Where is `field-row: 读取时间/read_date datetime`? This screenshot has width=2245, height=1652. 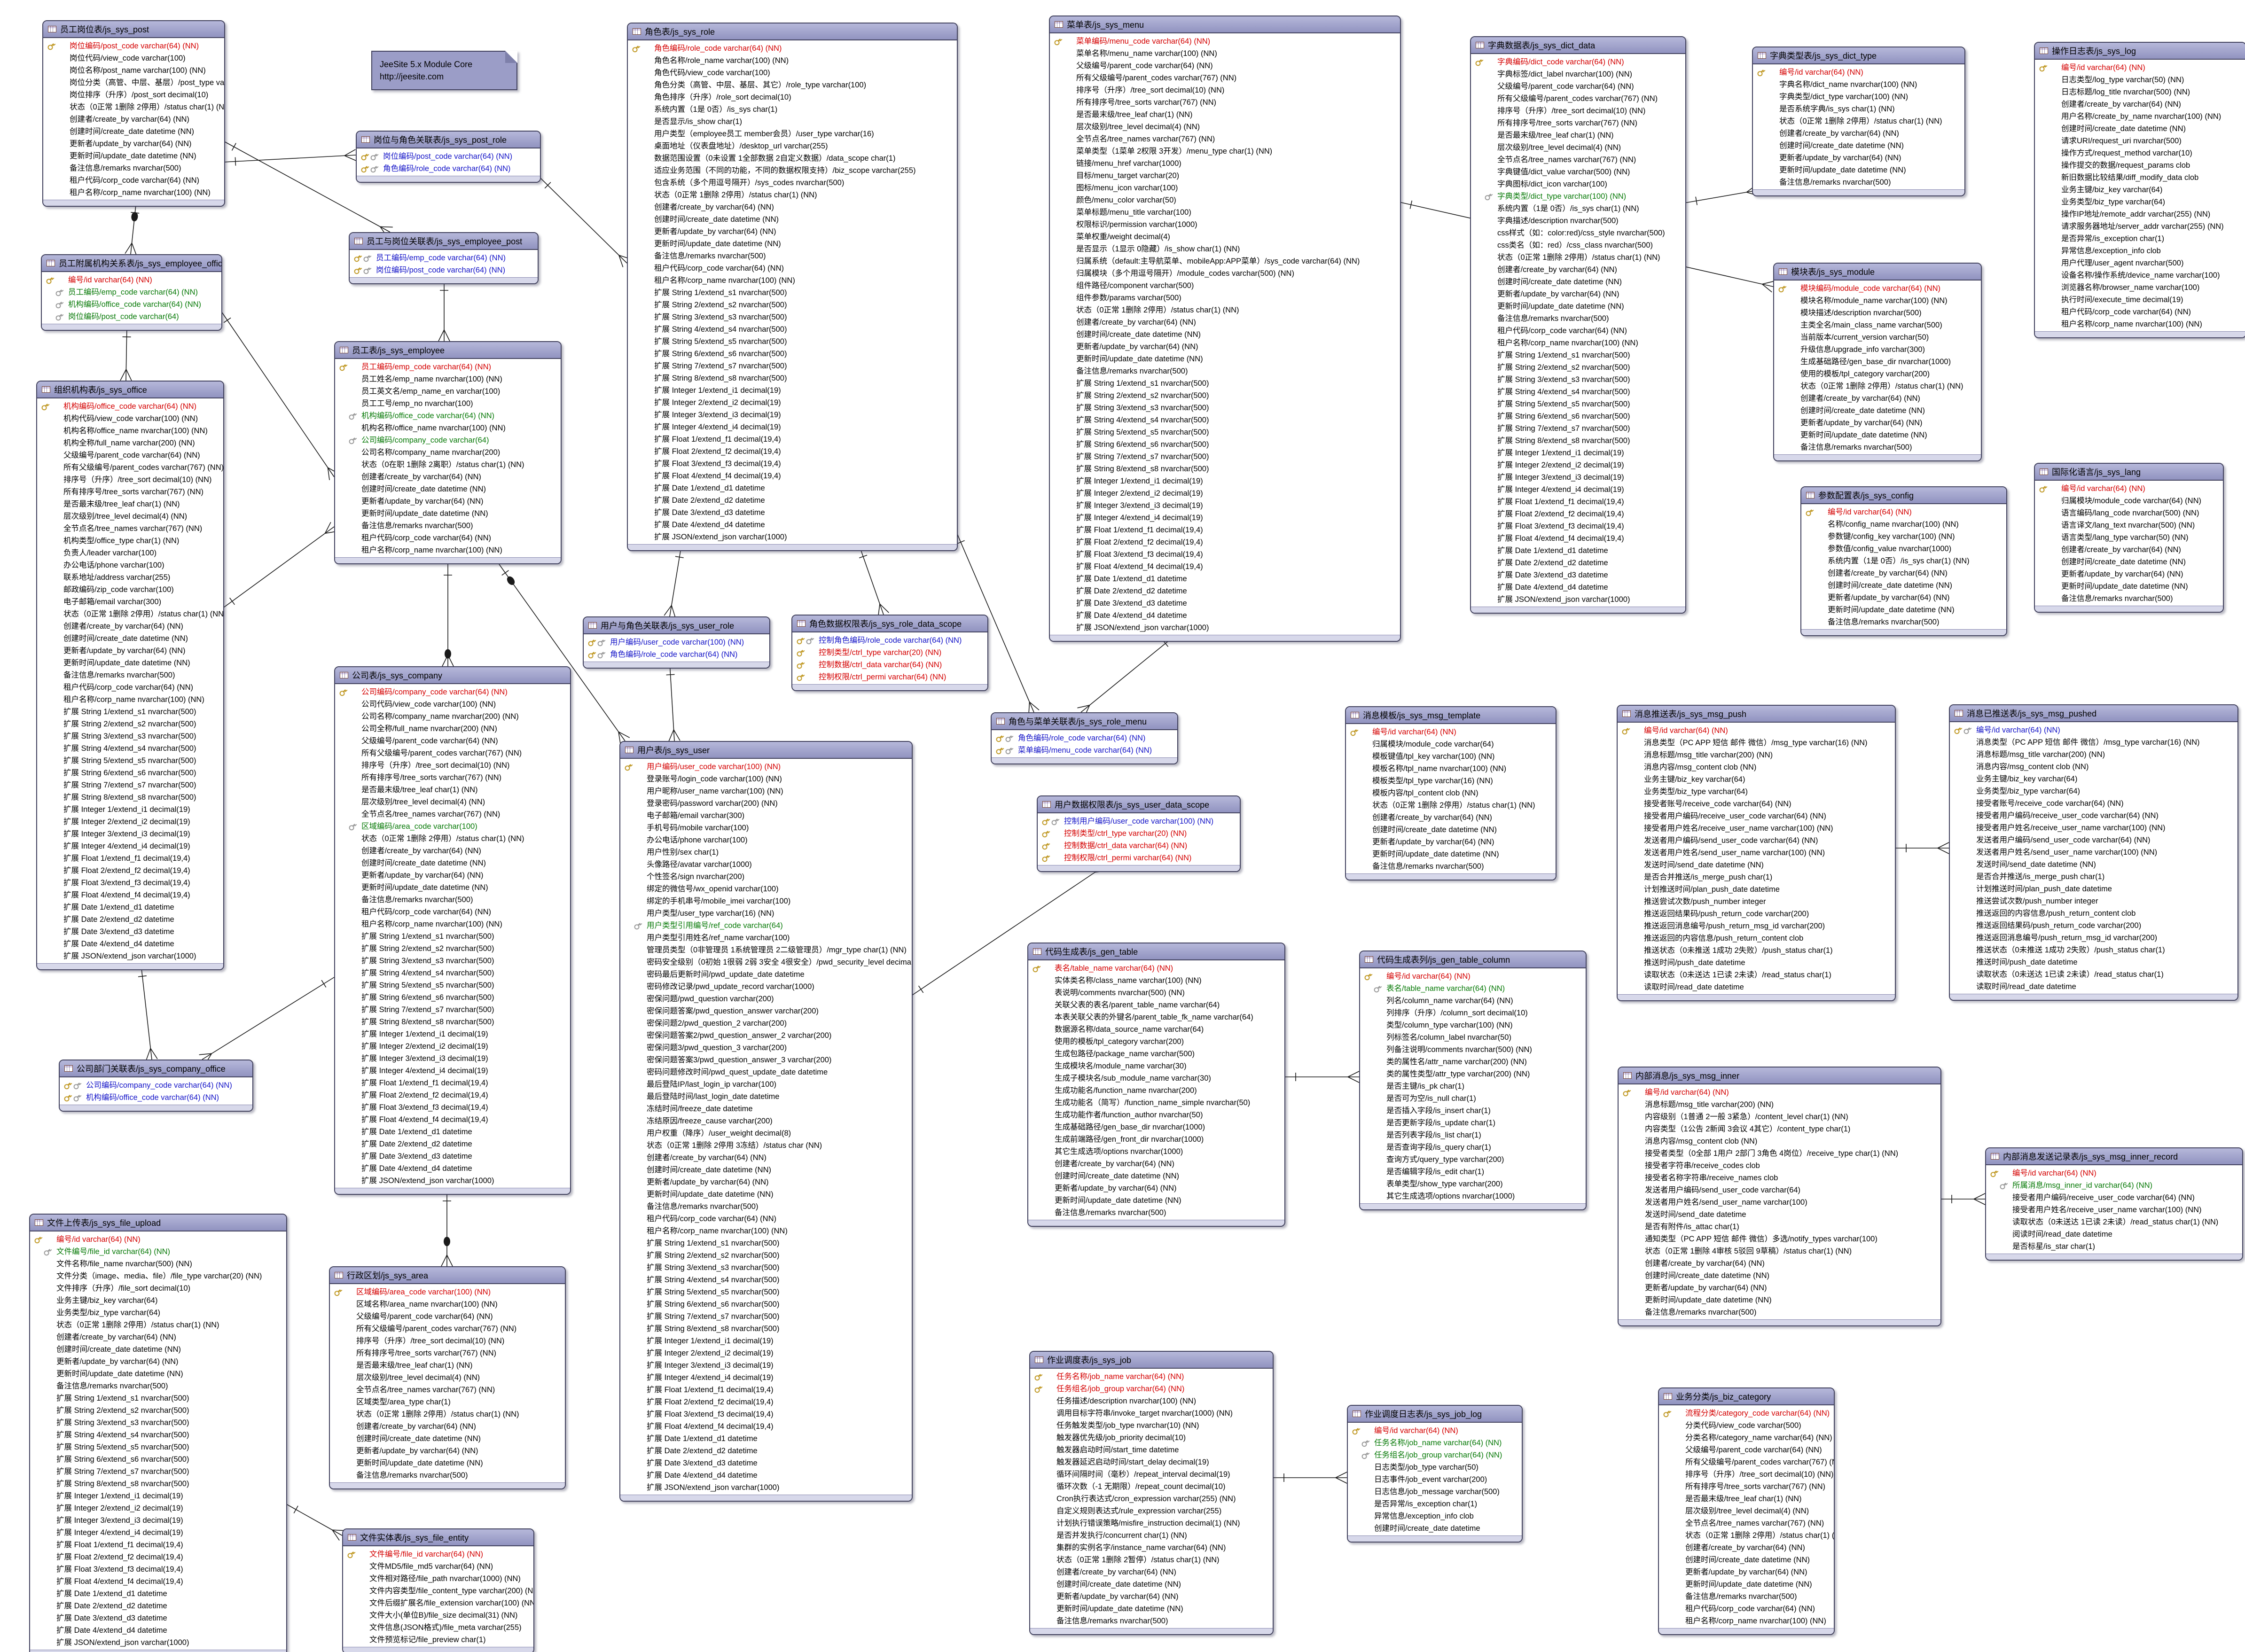 field-row: 读取时间/read_date datetime is located at coordinates (1757, 987).